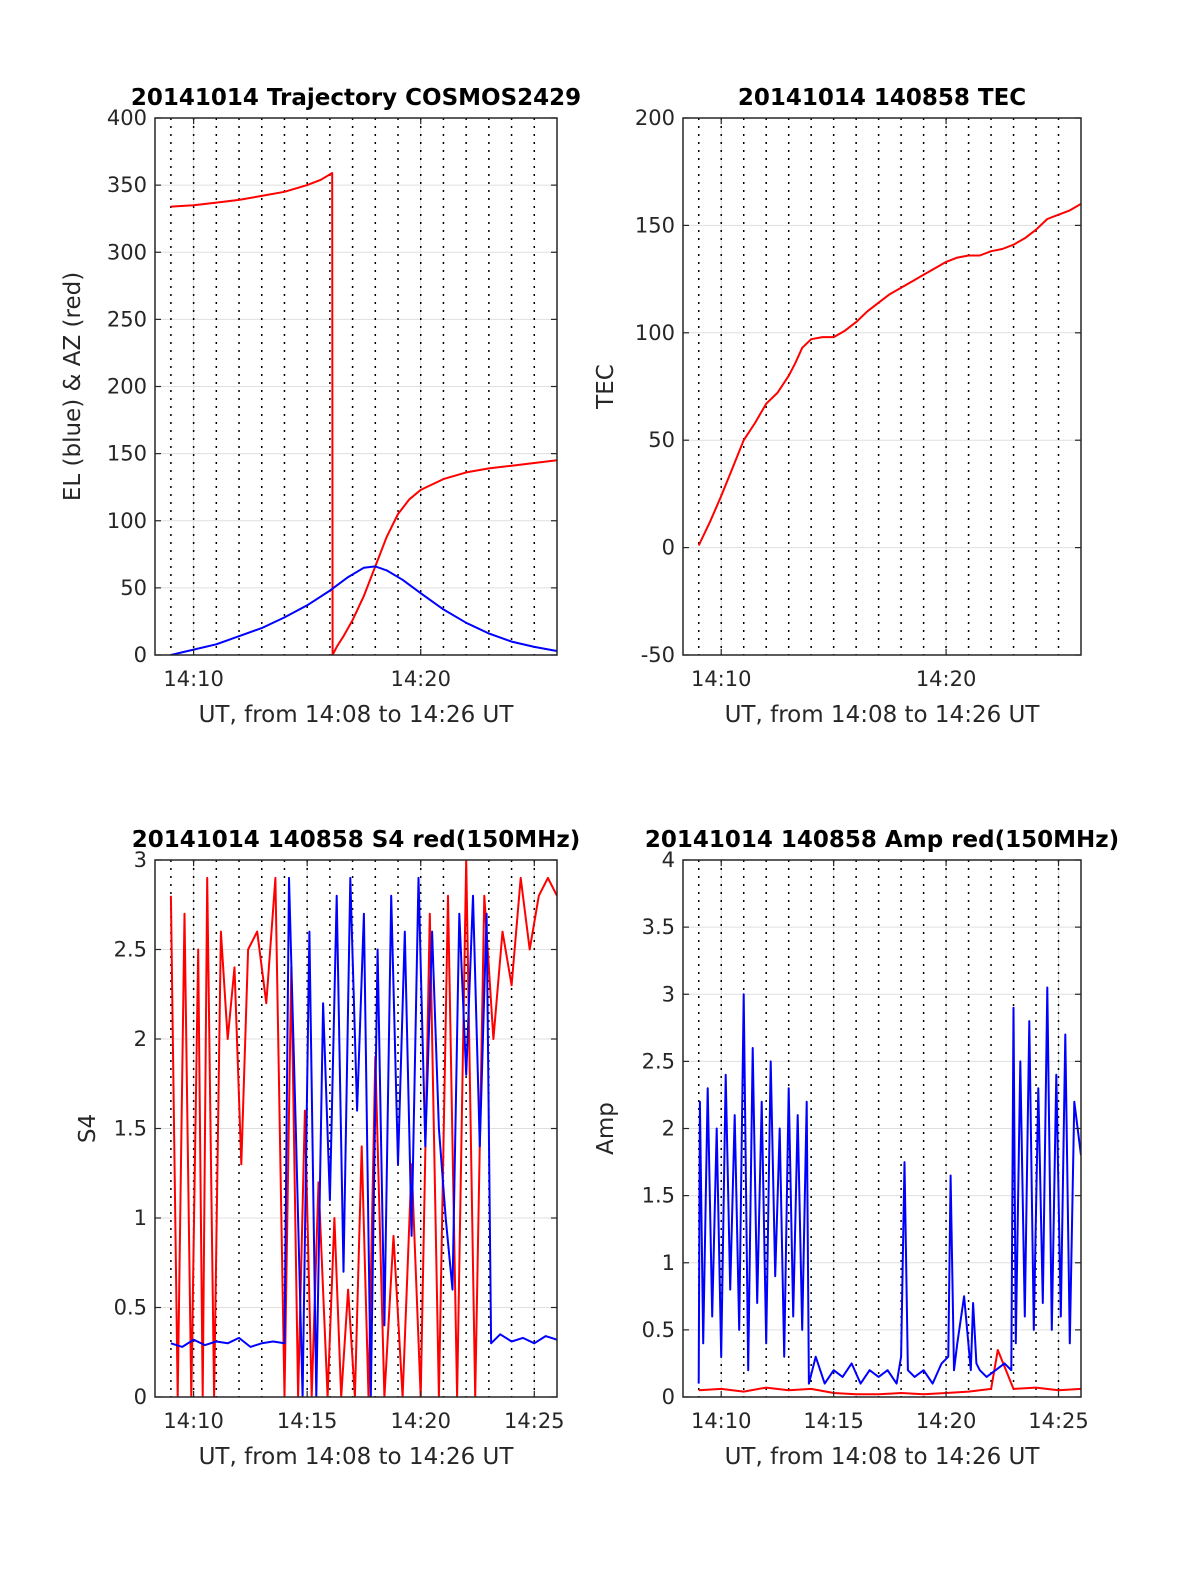 This screenshot has height=1575, width=1200. I want to click on y-axis-label: TEC, so click(606, 387).